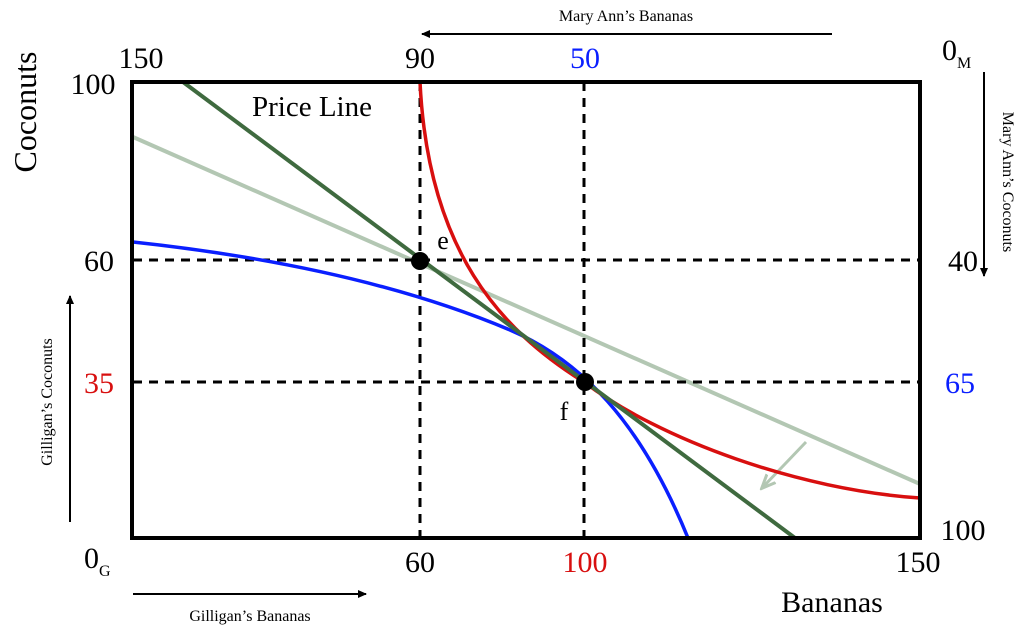 The image size is (1024, 640). I want to click on origin-mary-ann-main: 0, so click(949, 50).